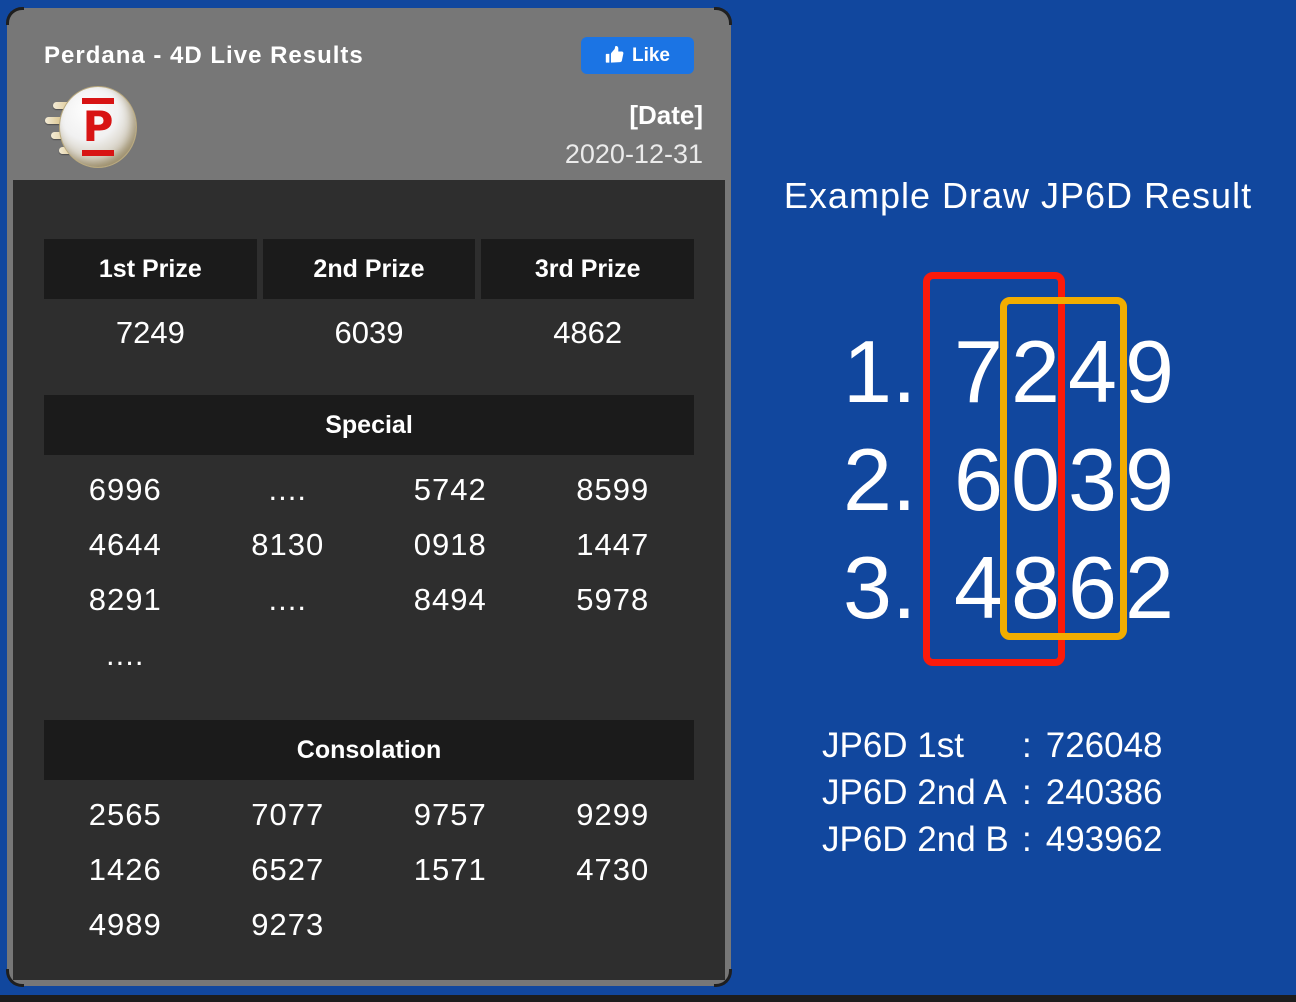 The height and width of the screenshot is (1002, 1296). Describe the element at coordinates (588, 269) in the screenshot. I see `third-prize-header: 3rd Prize` at that location.